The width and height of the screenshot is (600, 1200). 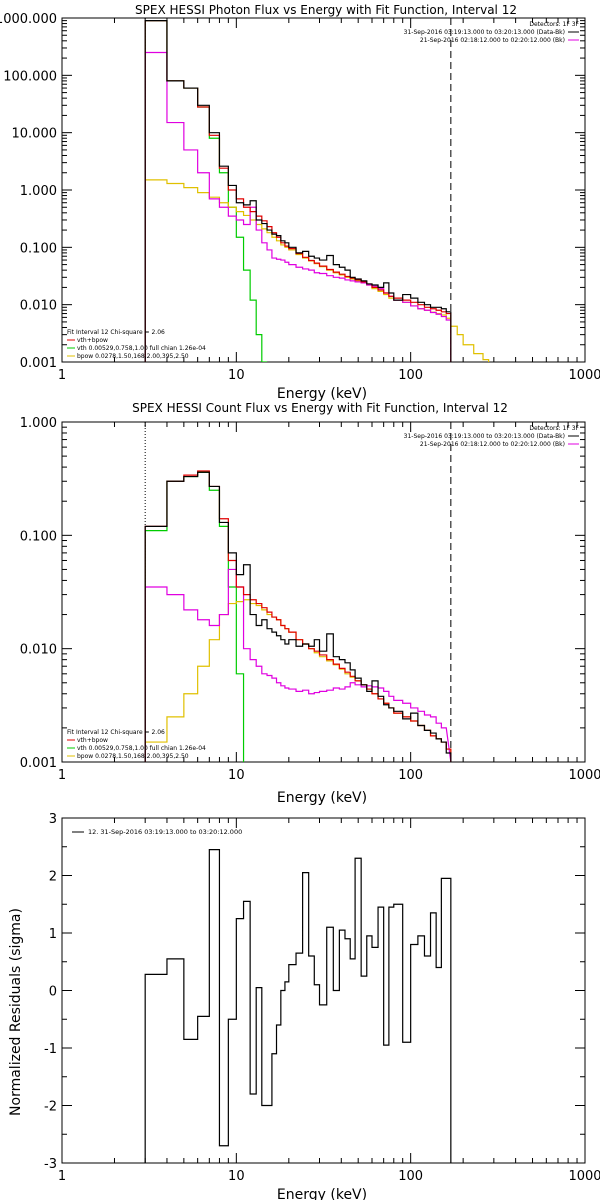 What do you see at coordinates (30, 76) in the screenshot?
I see `y-tick-label: 100.000` at bounding box center [30, 76].